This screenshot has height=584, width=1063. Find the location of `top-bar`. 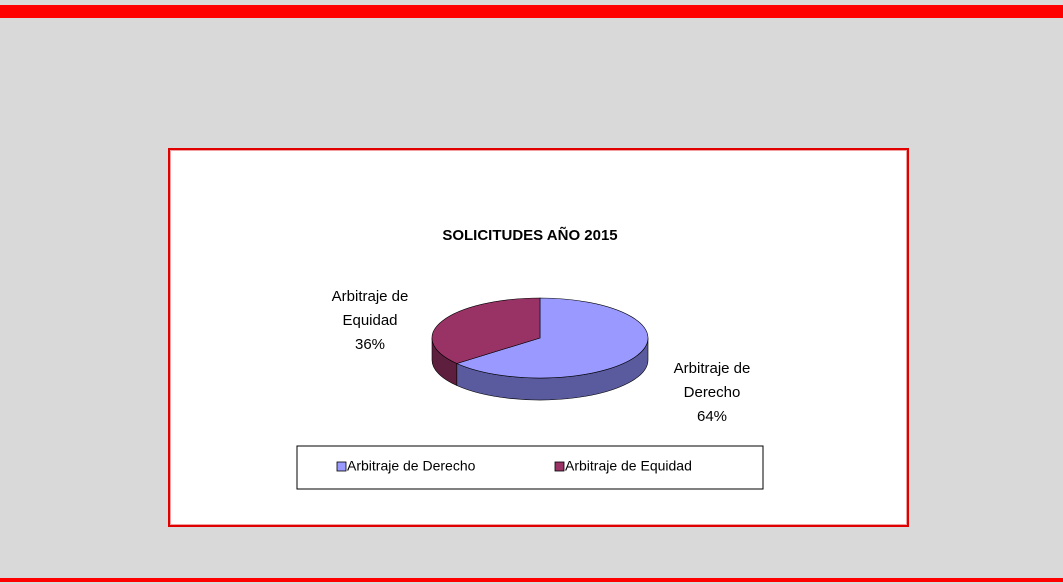

top-bar is located at coordinates (531, 11).